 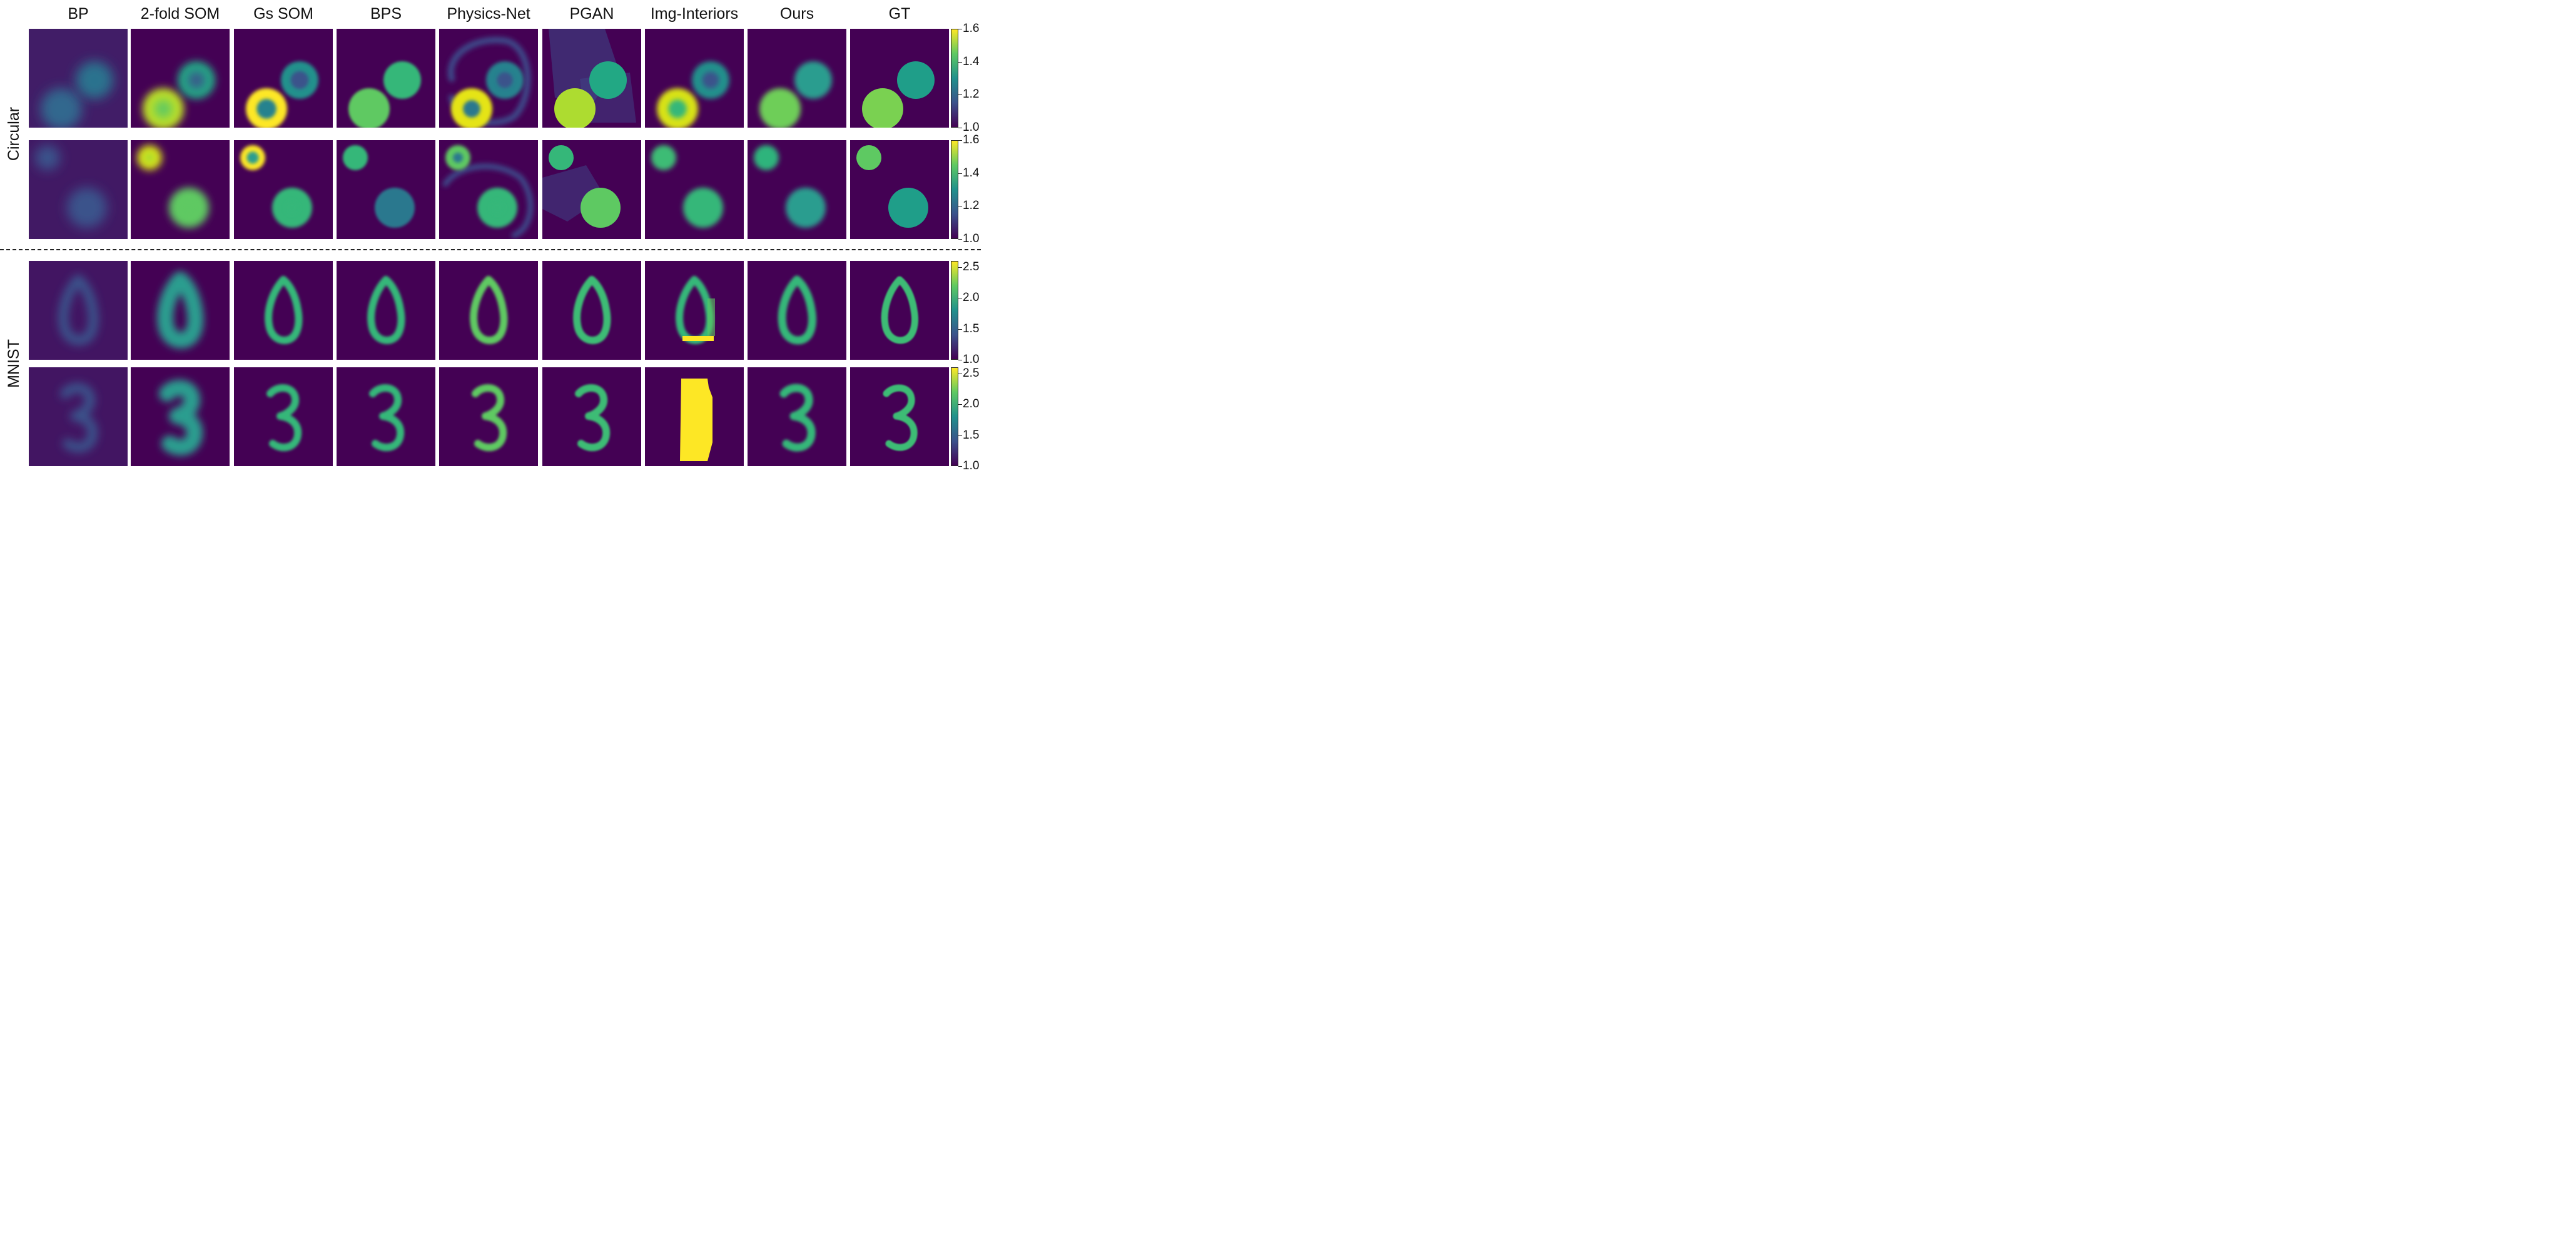 I want to click on tile-digit-0-physics-net, so click(x=488, y=310).